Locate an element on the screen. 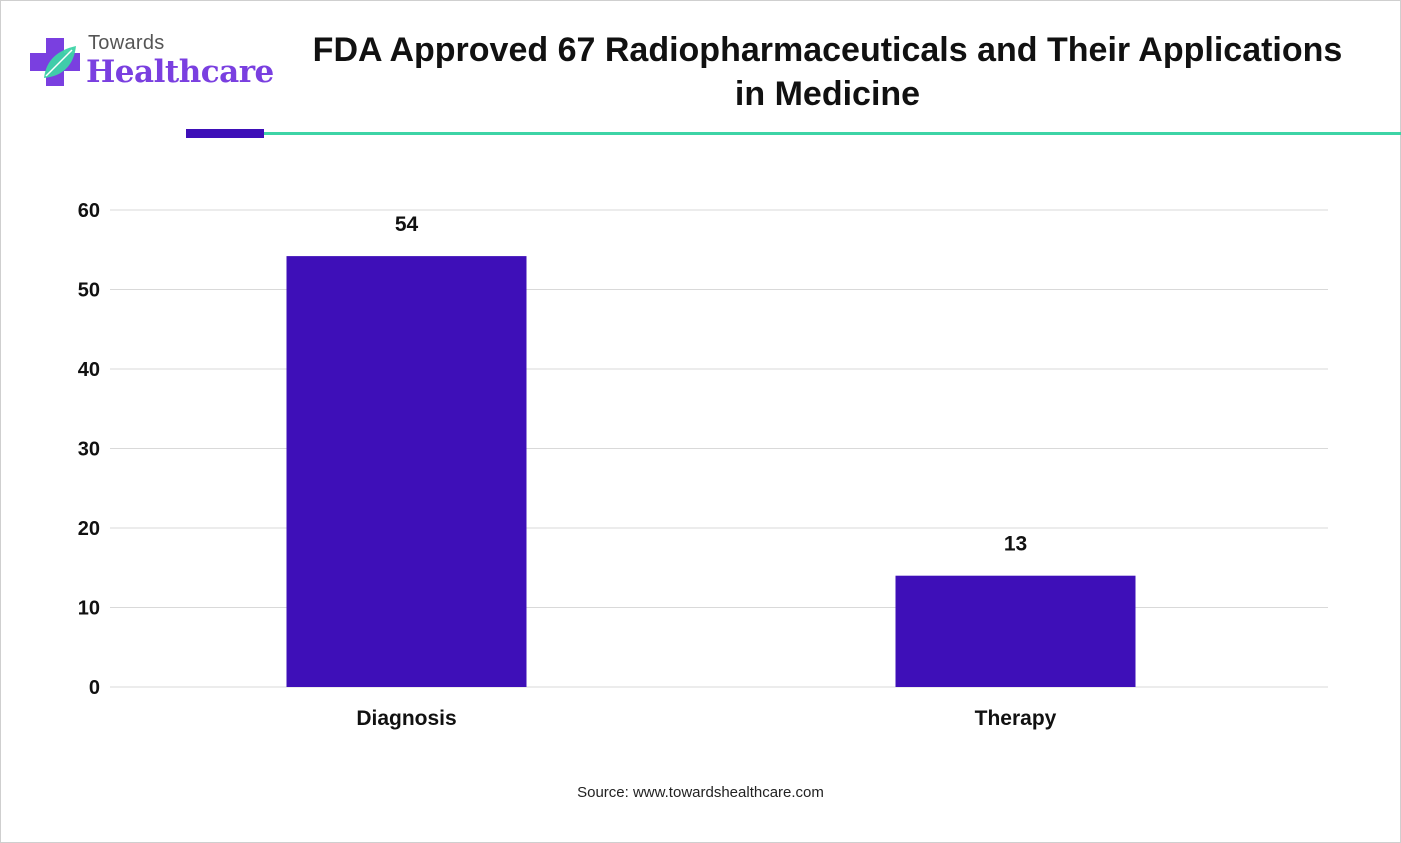 This screenshot has height=843, width=1401. source-note: Source: www.towardshealthcare.com is located at coordinates (700, 792).